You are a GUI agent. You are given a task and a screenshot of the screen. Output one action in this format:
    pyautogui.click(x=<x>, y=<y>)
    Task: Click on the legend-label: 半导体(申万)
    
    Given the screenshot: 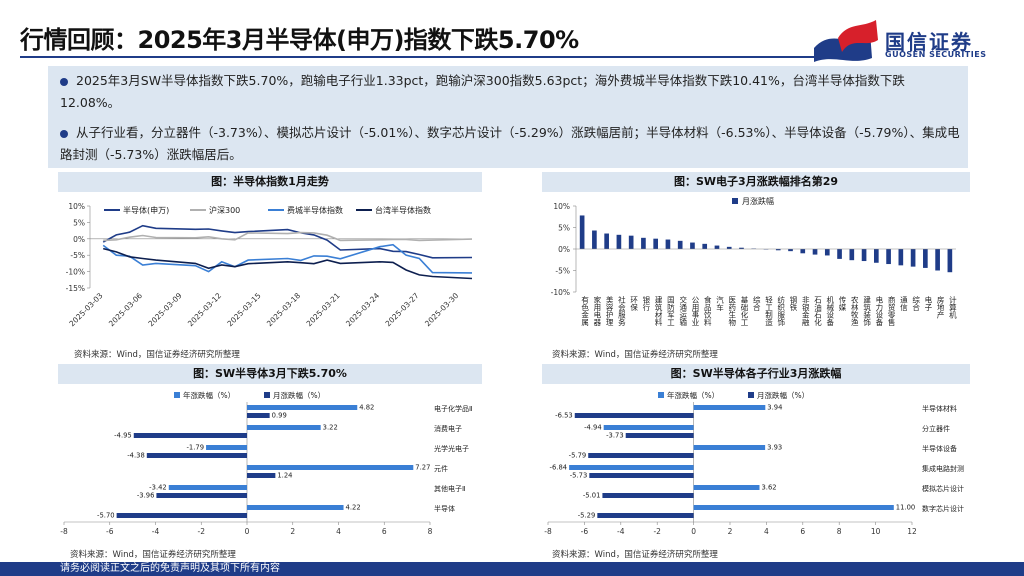 What is the action you would take?
    pyautogui.click(x=146, y=210)
    